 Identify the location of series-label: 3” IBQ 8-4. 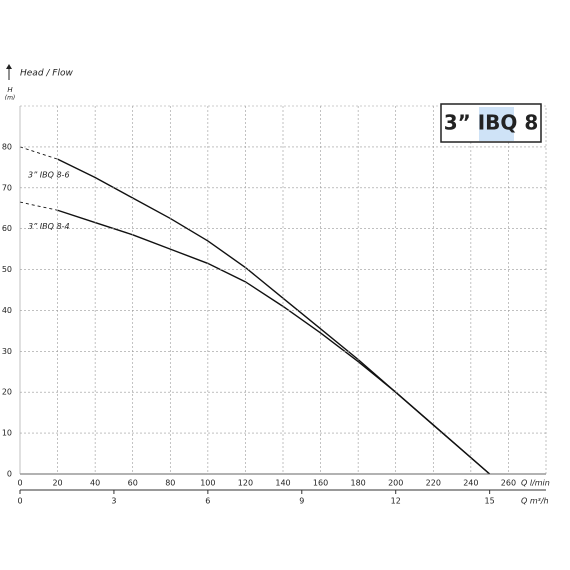
(49, 226).